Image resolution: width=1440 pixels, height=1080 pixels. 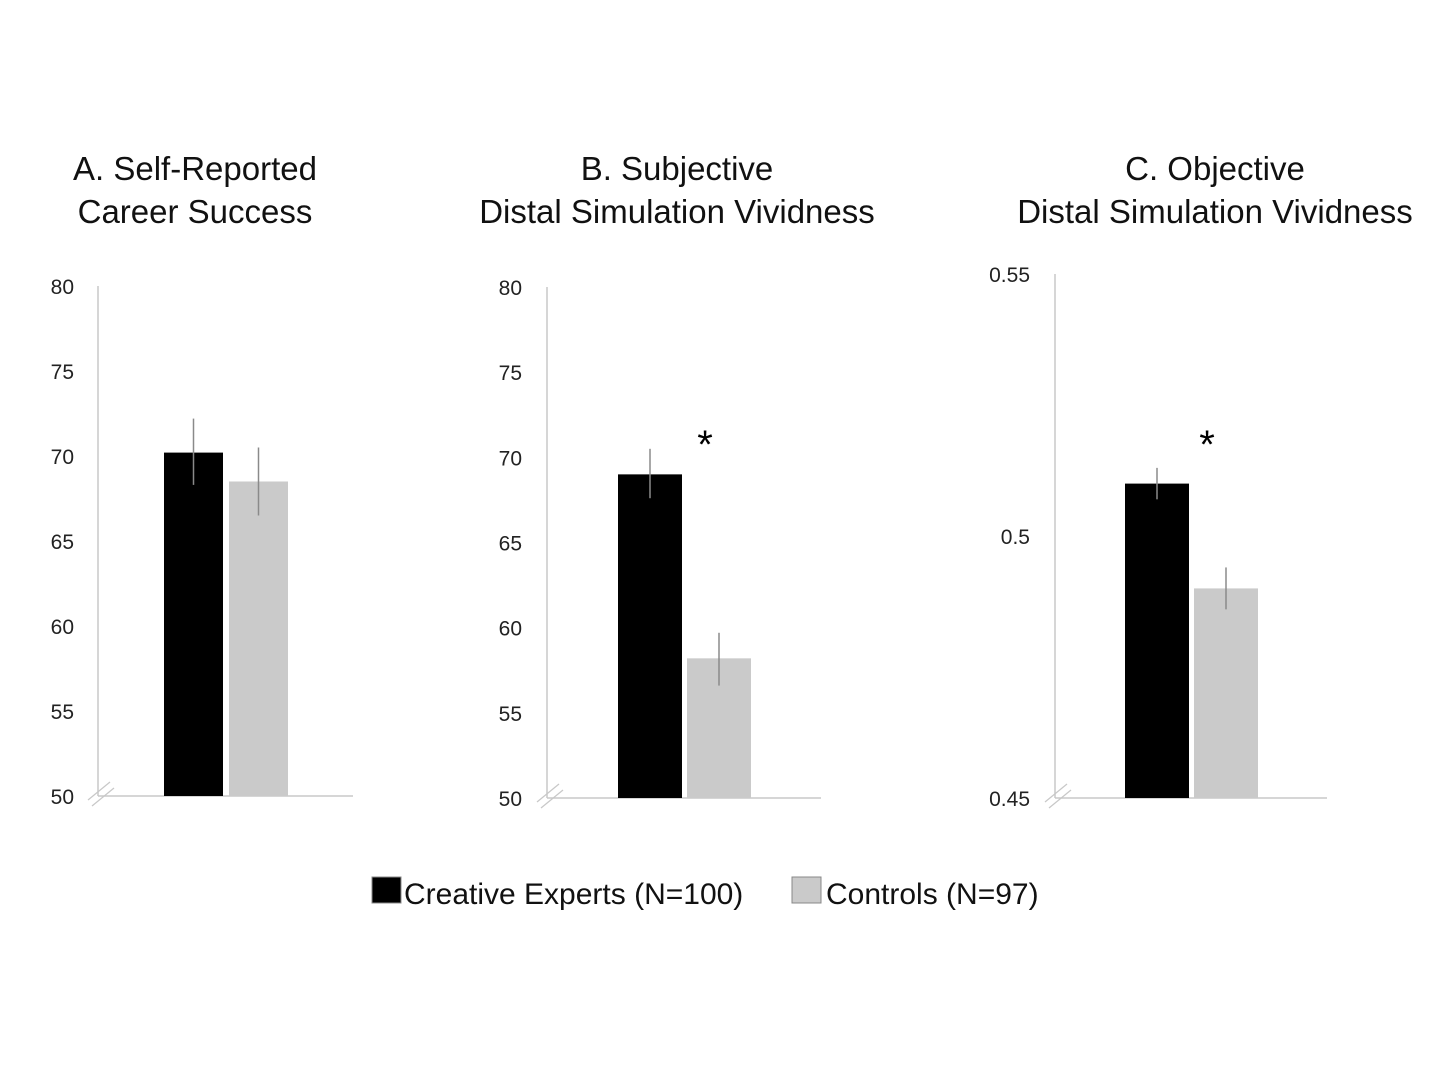 What do you see at coordinates (677, 168) in the screenshot?
I see `chart-title: B. Subjective` at bounding box center [677, 168].